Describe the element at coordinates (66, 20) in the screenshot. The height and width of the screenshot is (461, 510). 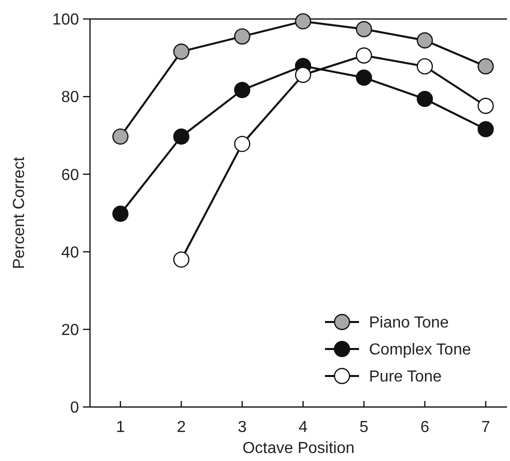
I see `y-tick-label: 100` at that location.